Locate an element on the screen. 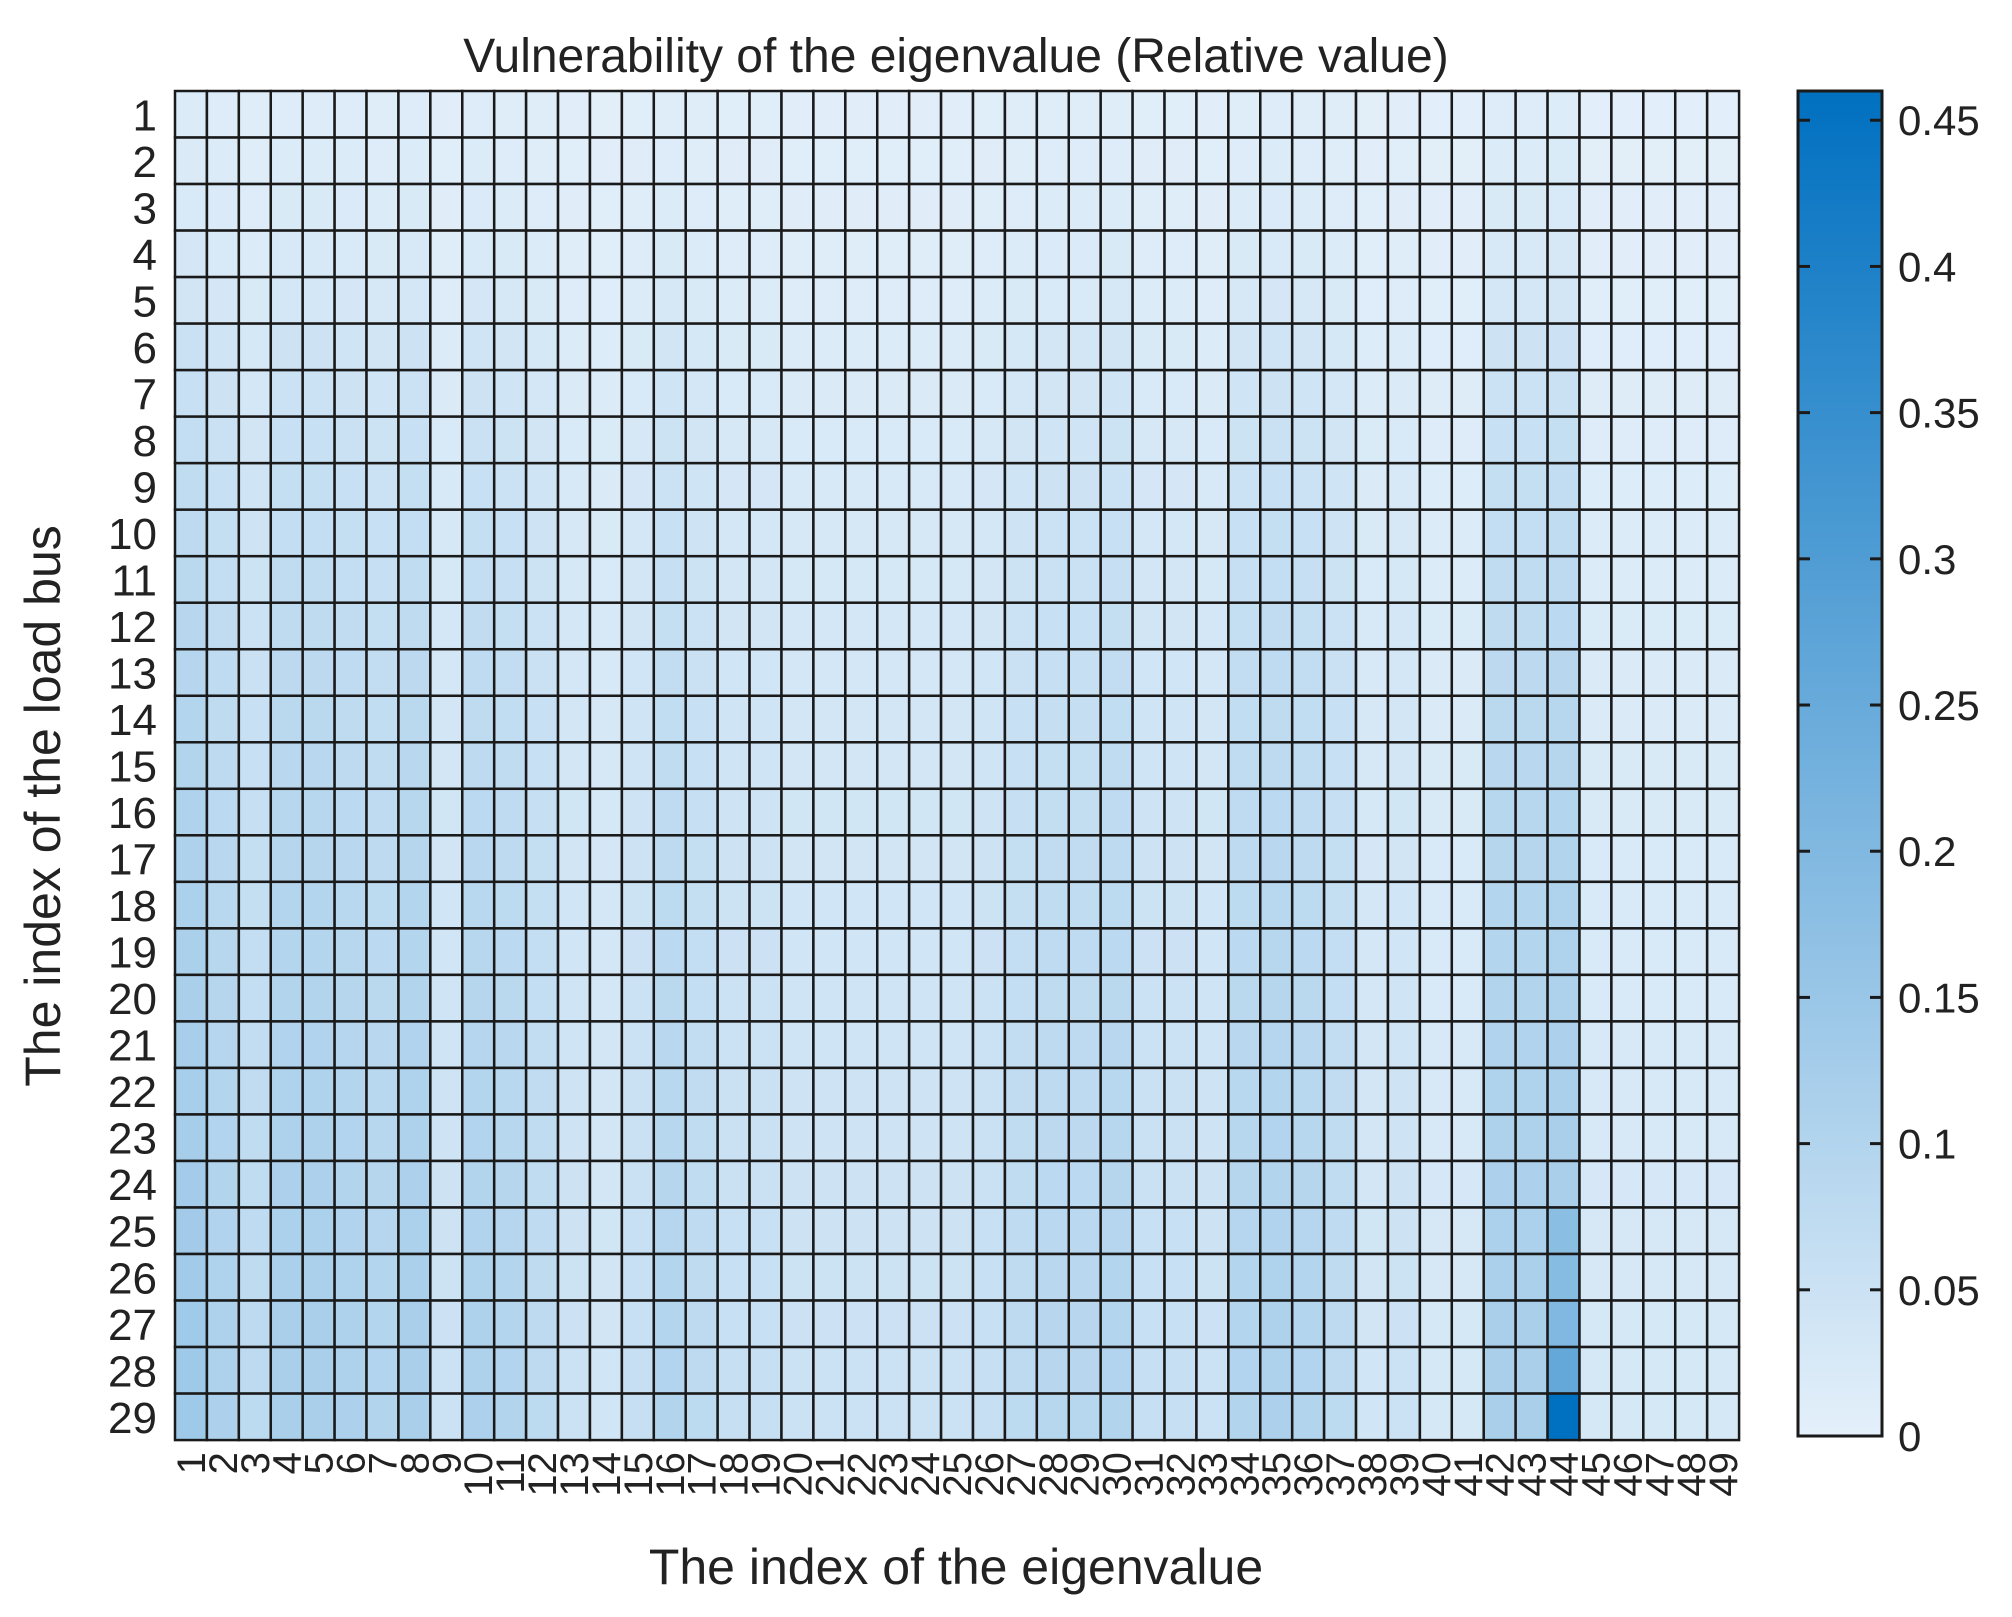 This screenshot has width=2012, height=1617. x-tick-label: 43 is located at coordinates (1533, 1474).